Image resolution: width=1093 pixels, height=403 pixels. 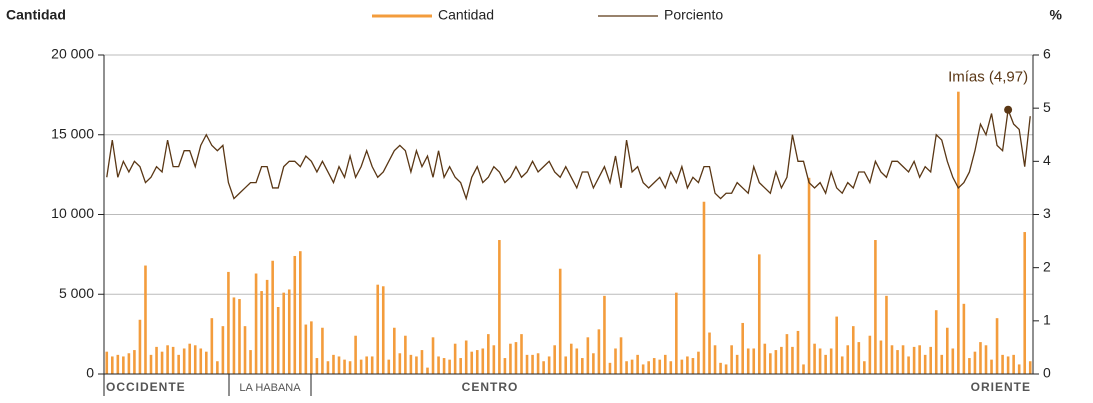 I want to click on y2-tick-label: 2, so click(x=1047, y=266).